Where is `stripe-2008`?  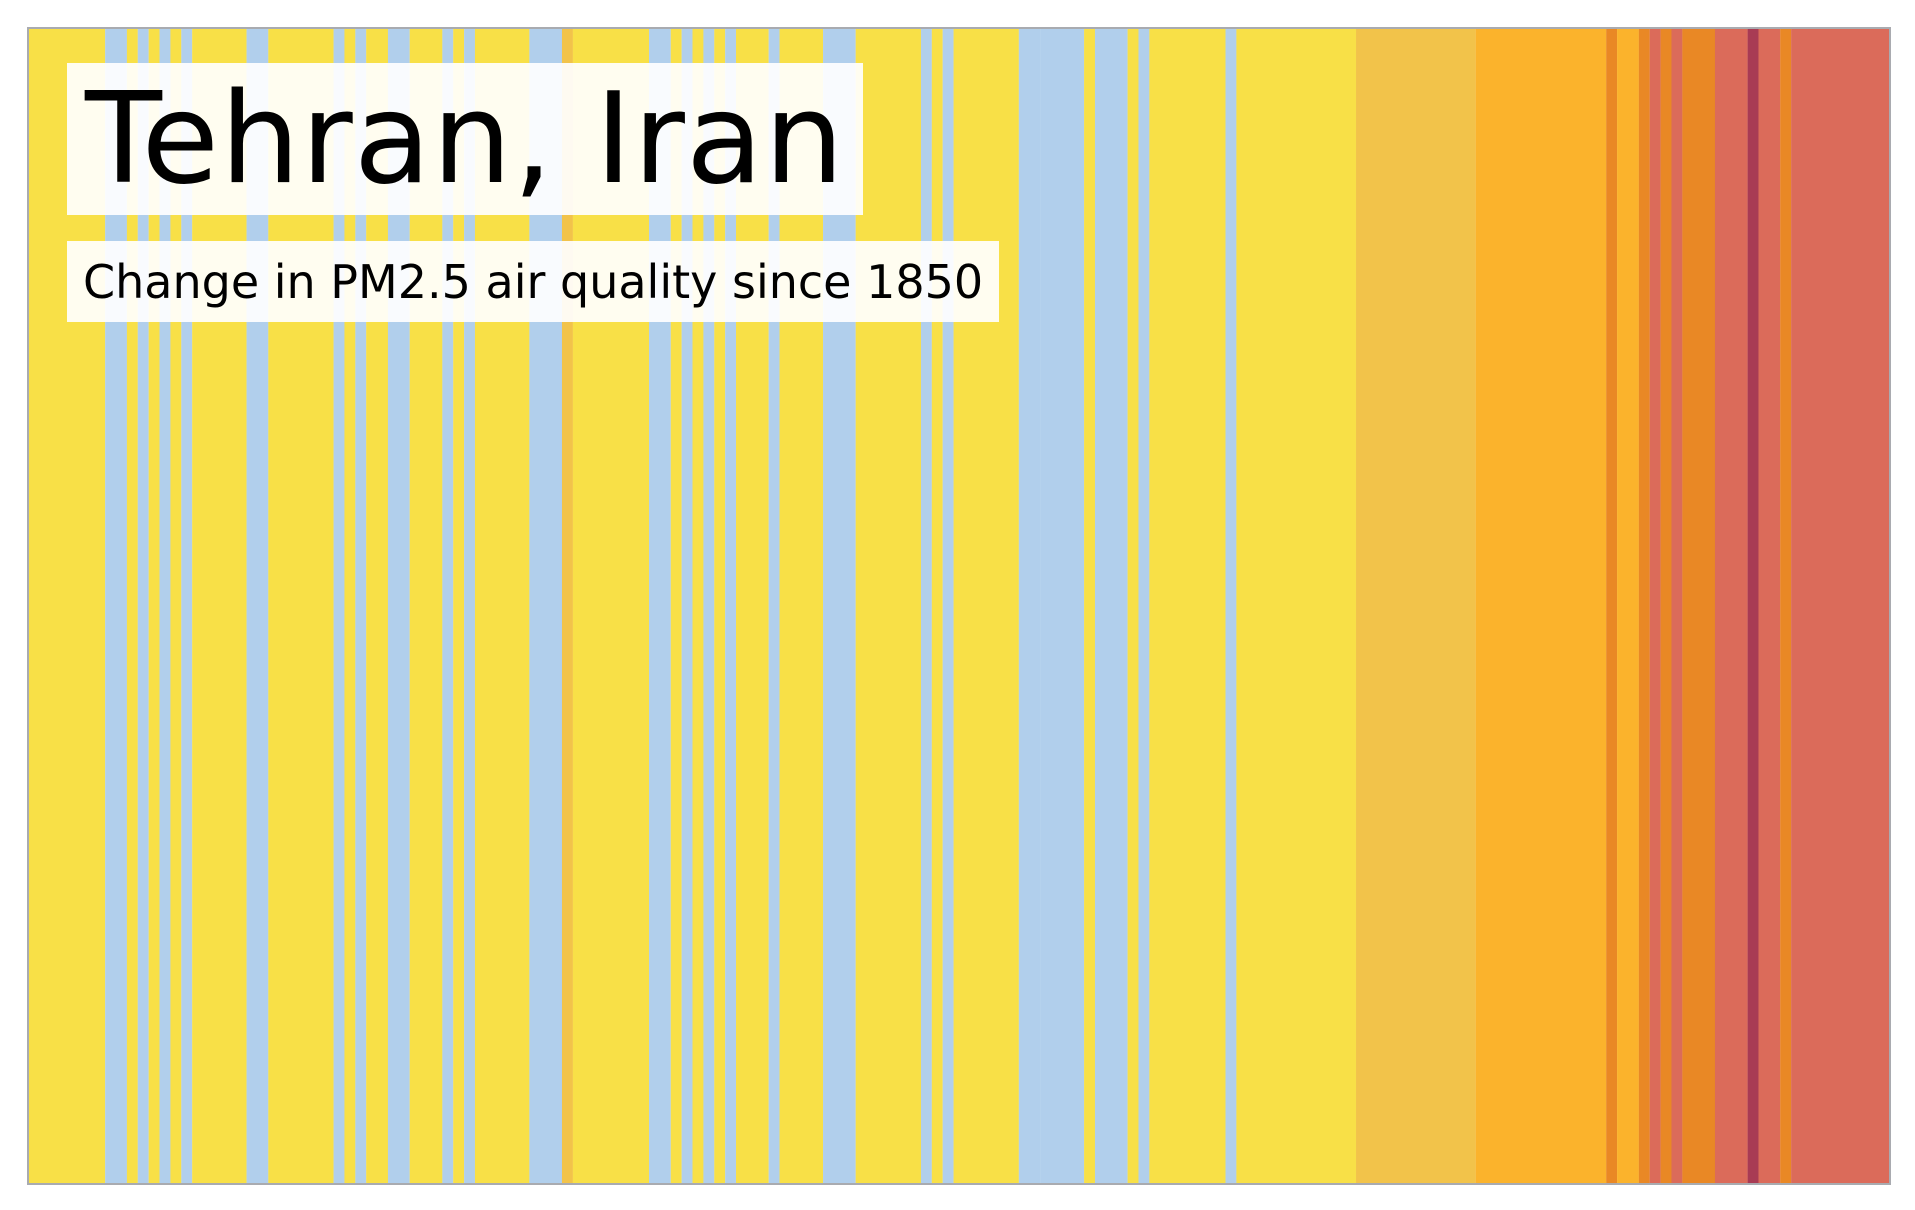 stripe-2008 is located at coordinates (1753, 606).